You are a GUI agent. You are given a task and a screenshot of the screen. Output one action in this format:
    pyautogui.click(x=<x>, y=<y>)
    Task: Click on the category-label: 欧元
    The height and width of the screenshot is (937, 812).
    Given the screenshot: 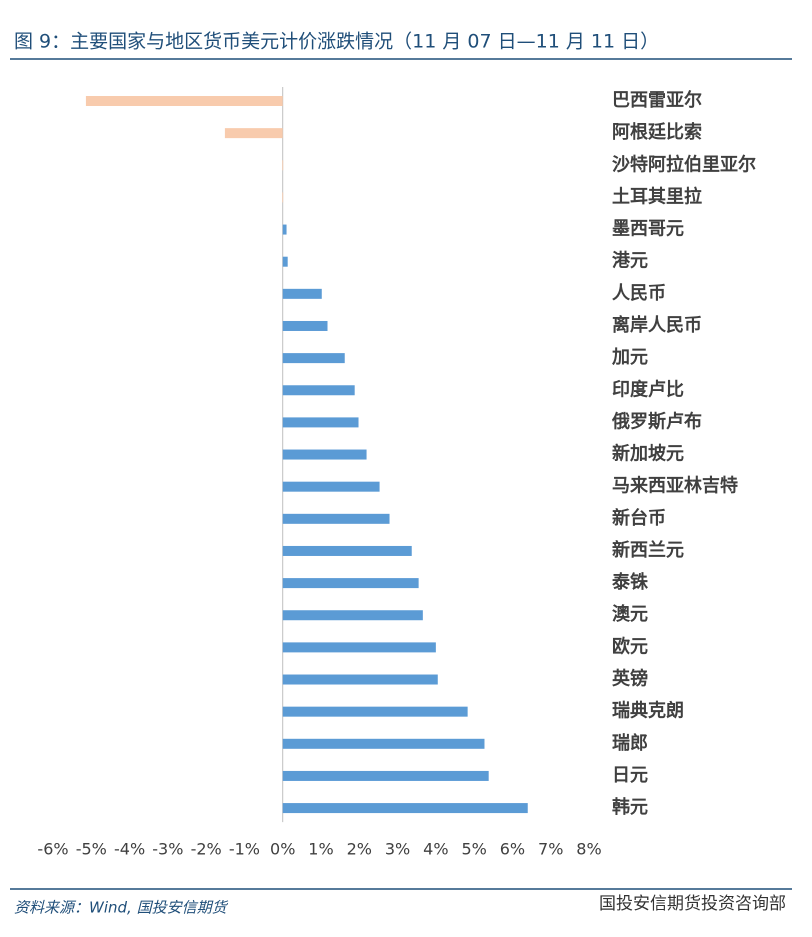 What is the action you would take?
    pyautogui.click(x=630, y=646)
    